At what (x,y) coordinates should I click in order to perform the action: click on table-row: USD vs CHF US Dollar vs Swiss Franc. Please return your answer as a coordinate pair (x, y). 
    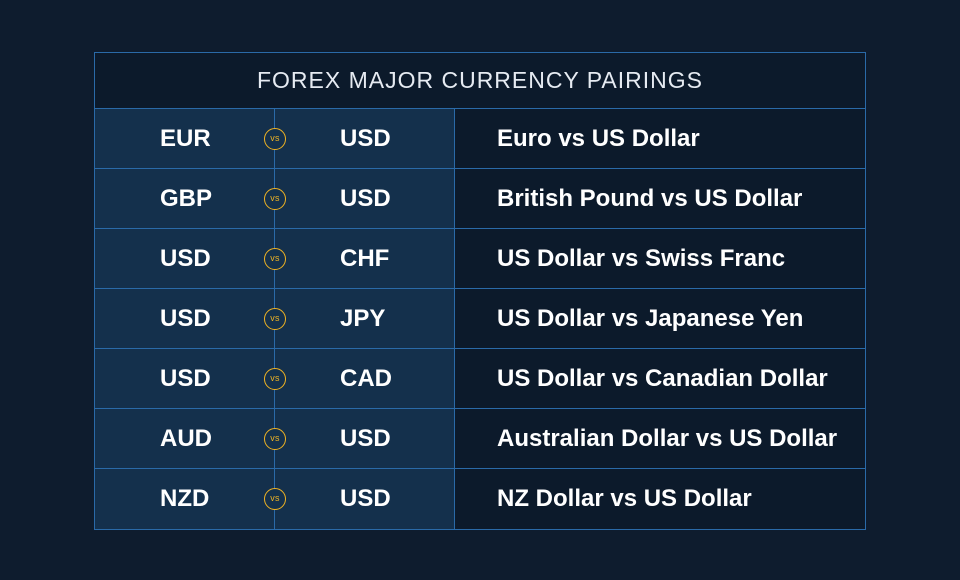
    Looking at the image, I should click on (480, 259).